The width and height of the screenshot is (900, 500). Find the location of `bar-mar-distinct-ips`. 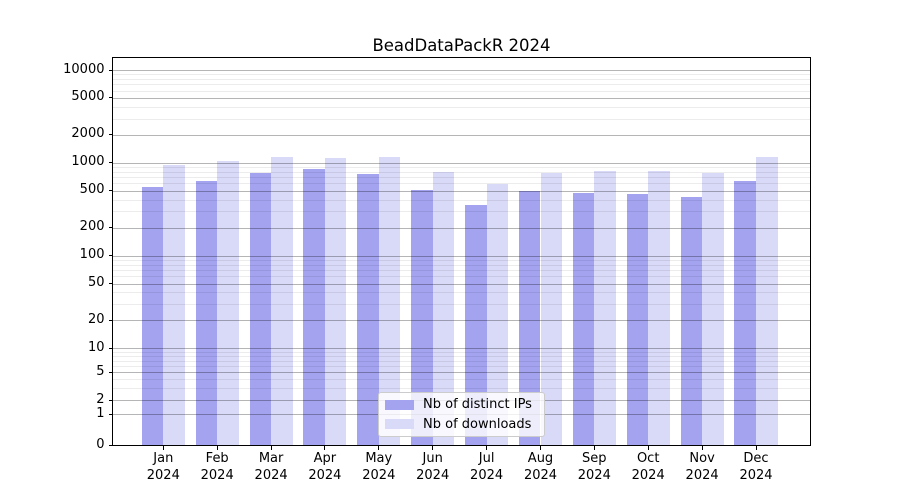

bar-mar-distinct-ips is located at coordinates (260, 308).